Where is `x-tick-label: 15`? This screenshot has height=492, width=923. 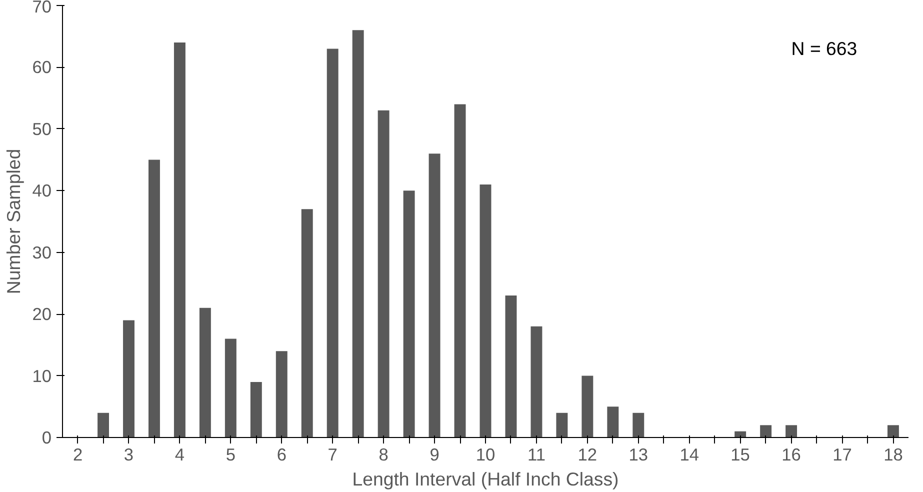
x-tick-label: 15 is located at coordinates (740, 454).